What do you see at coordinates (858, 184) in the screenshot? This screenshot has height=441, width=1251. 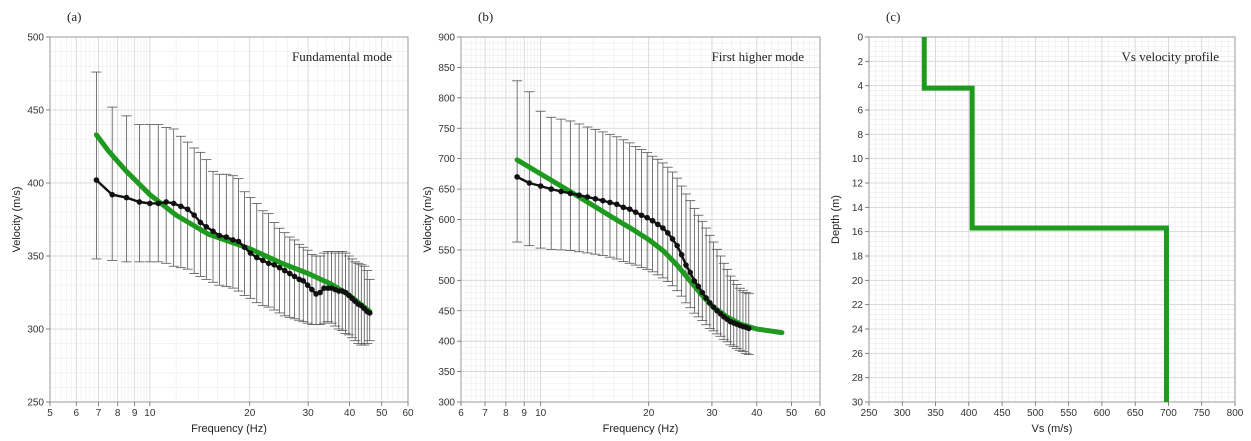 I see `y-tick-label: 12` at bounding box center [858, 184].